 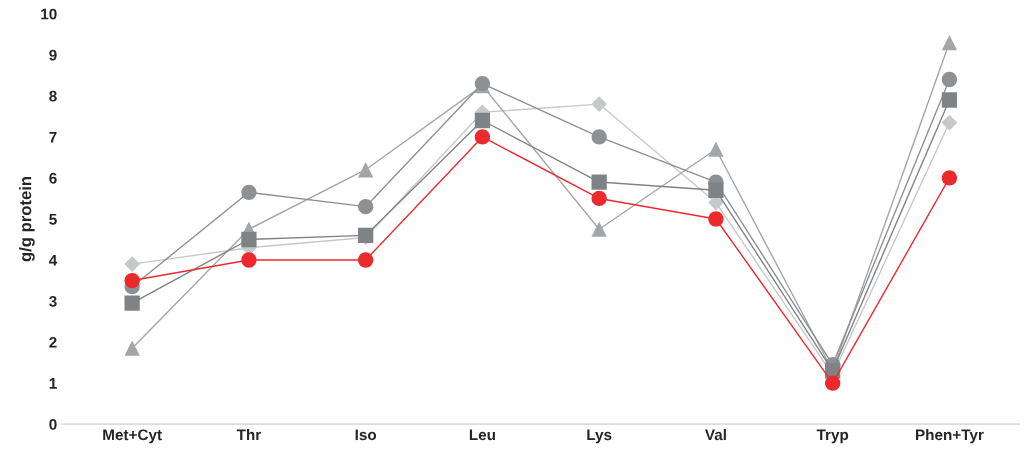 What do you see at coordinates (949, 436) in the screenshot?
I see `x-tick-label: Phen+Tyr` at bounding box center [949, 436].